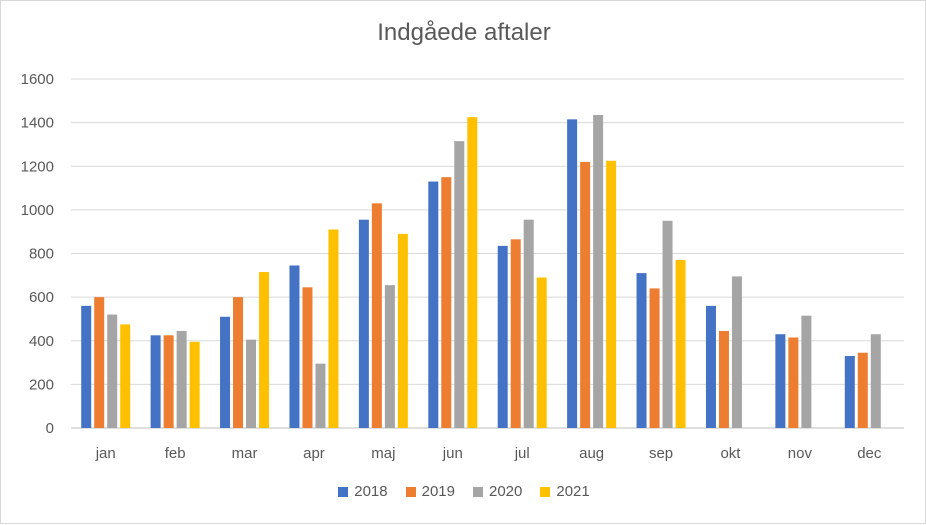  I want to click on bar-2021-feb, so click(194, 384).